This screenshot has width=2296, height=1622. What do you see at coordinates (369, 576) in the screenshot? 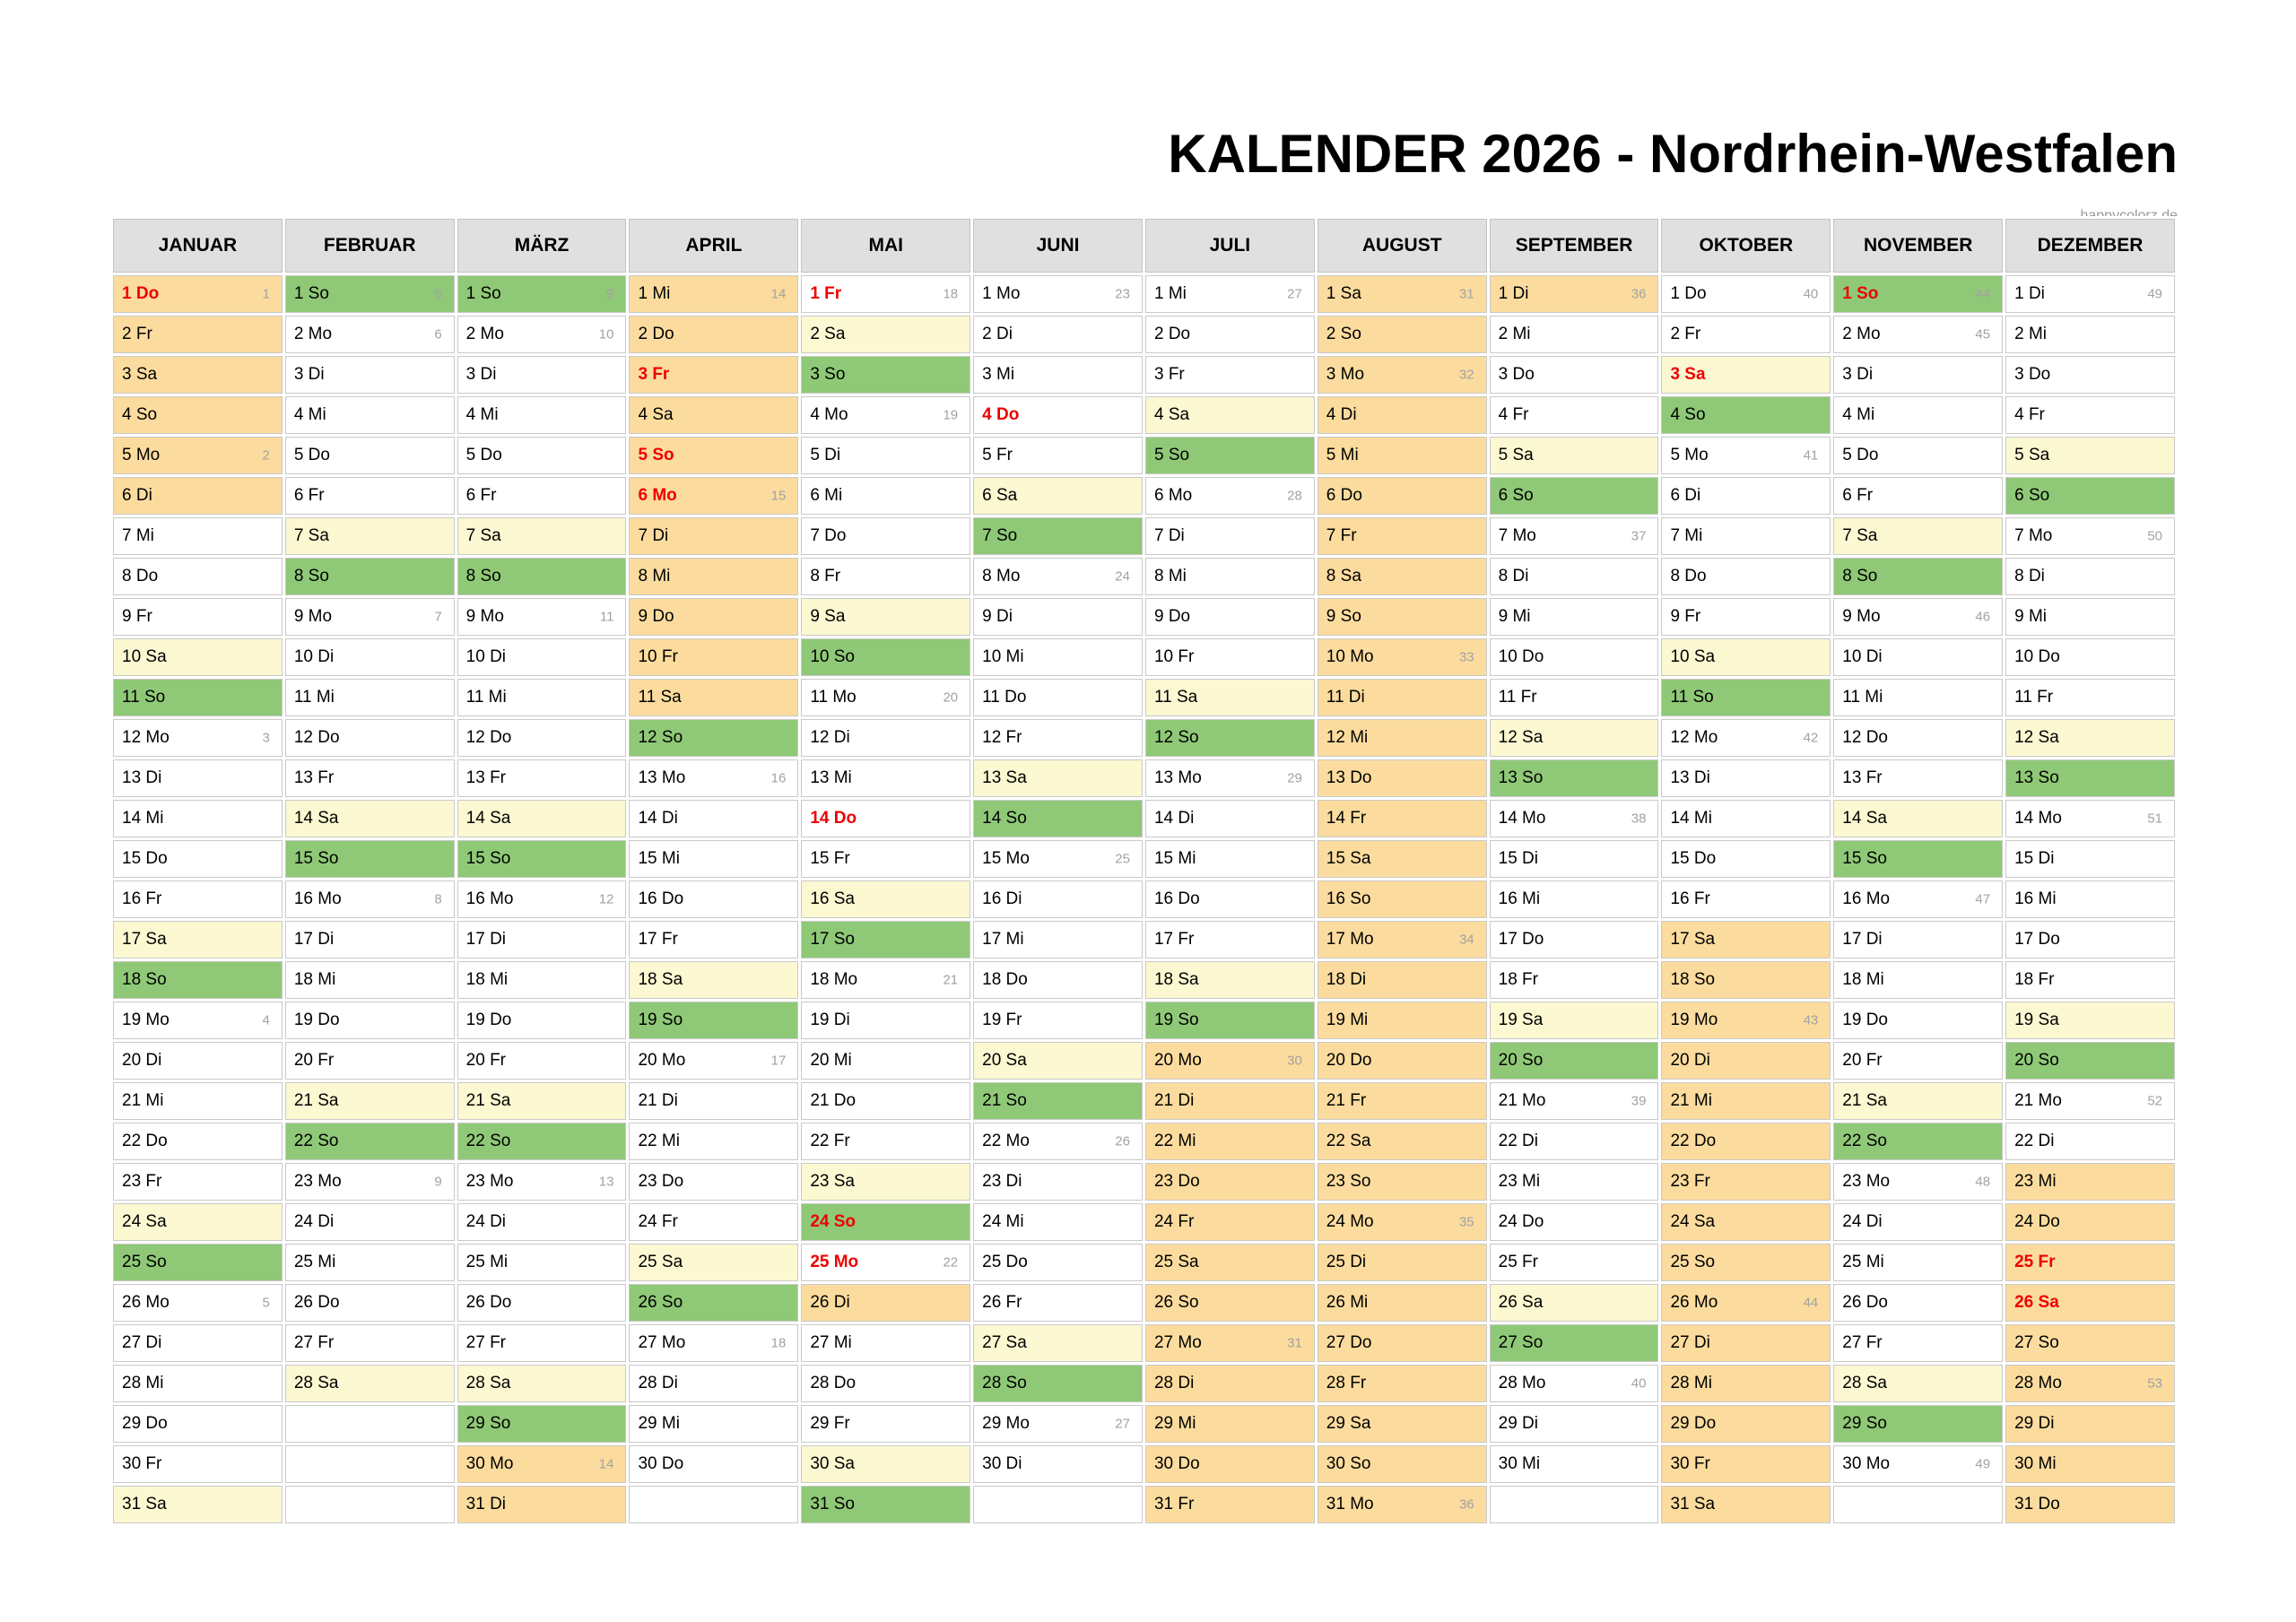
I see `day-februar-8: 8 So` at bounding box center [369, 576].